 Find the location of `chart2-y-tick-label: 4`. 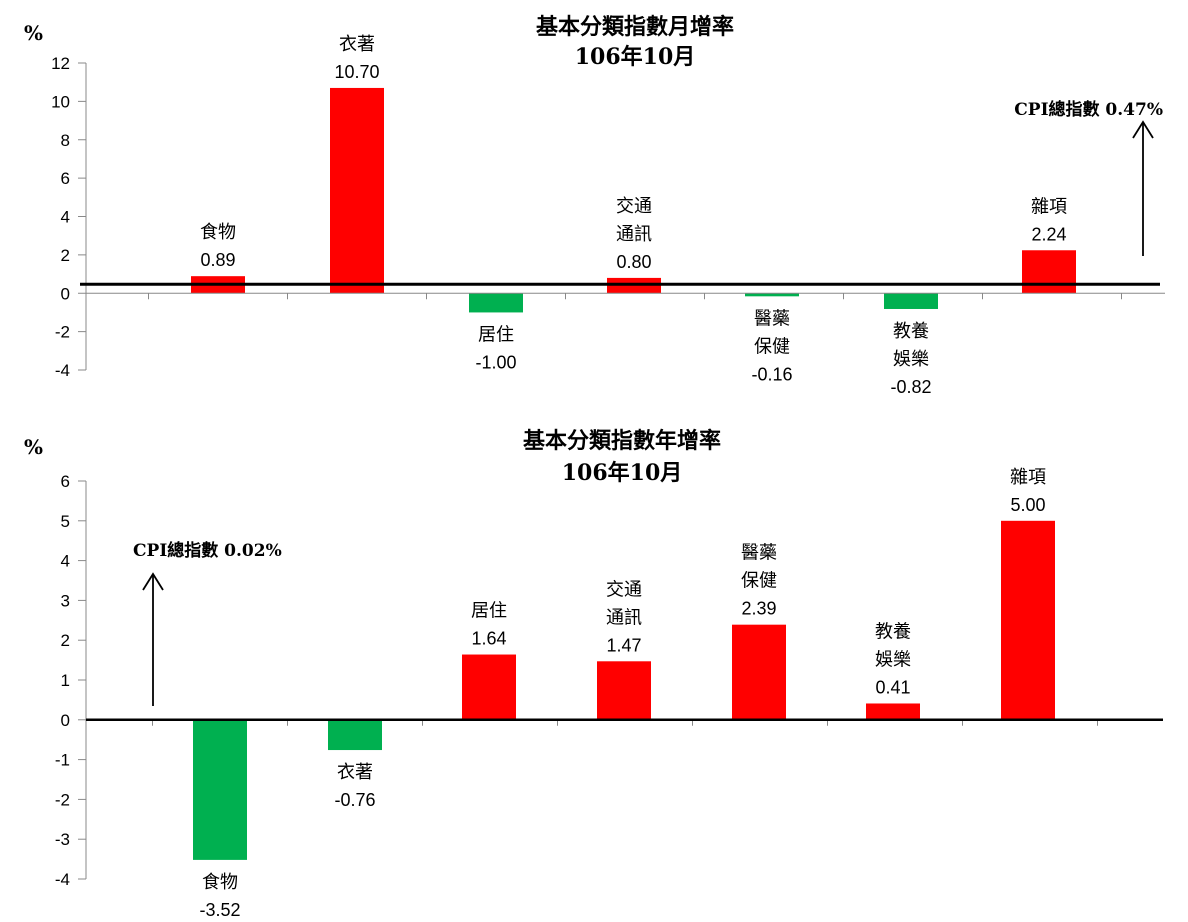

chart2-y-tick-label: 4 is located at coordinates (65, 561).